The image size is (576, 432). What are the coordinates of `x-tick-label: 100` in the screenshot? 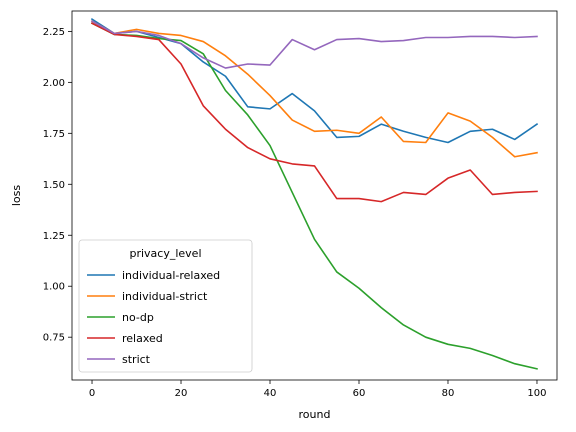 It's located at (536, 393).